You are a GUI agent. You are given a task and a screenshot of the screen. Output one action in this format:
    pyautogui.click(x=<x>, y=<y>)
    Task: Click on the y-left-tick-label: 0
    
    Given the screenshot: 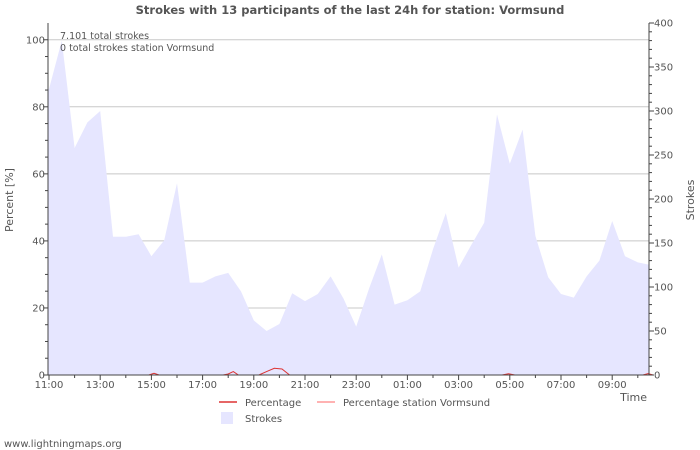 What is the action you would take?
    pyautogui.click(x=42, y=376)
    